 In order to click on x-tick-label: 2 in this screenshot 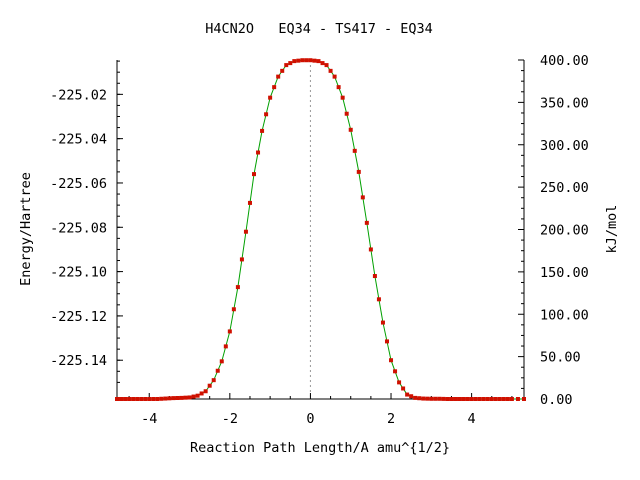, I will do `click(391, 419)`.